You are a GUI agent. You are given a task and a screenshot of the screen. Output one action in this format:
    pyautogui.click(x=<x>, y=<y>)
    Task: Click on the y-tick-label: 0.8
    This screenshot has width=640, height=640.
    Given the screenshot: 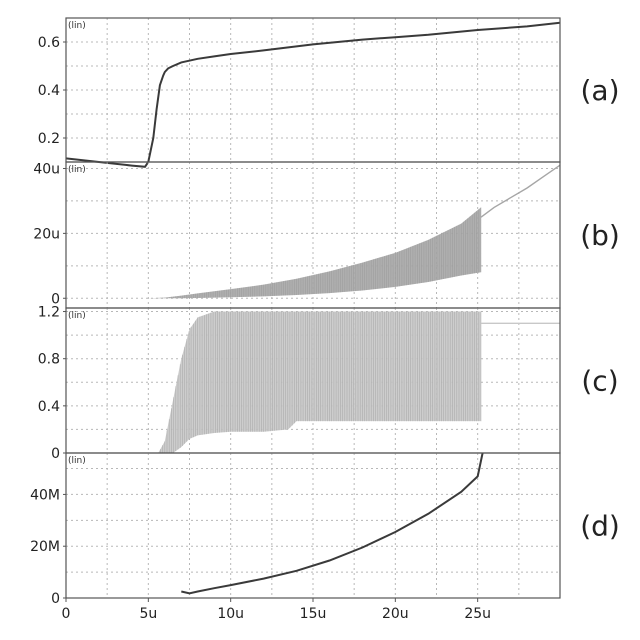 What is the action you would take?
    pyautogui.click(x=49, y=360)
    